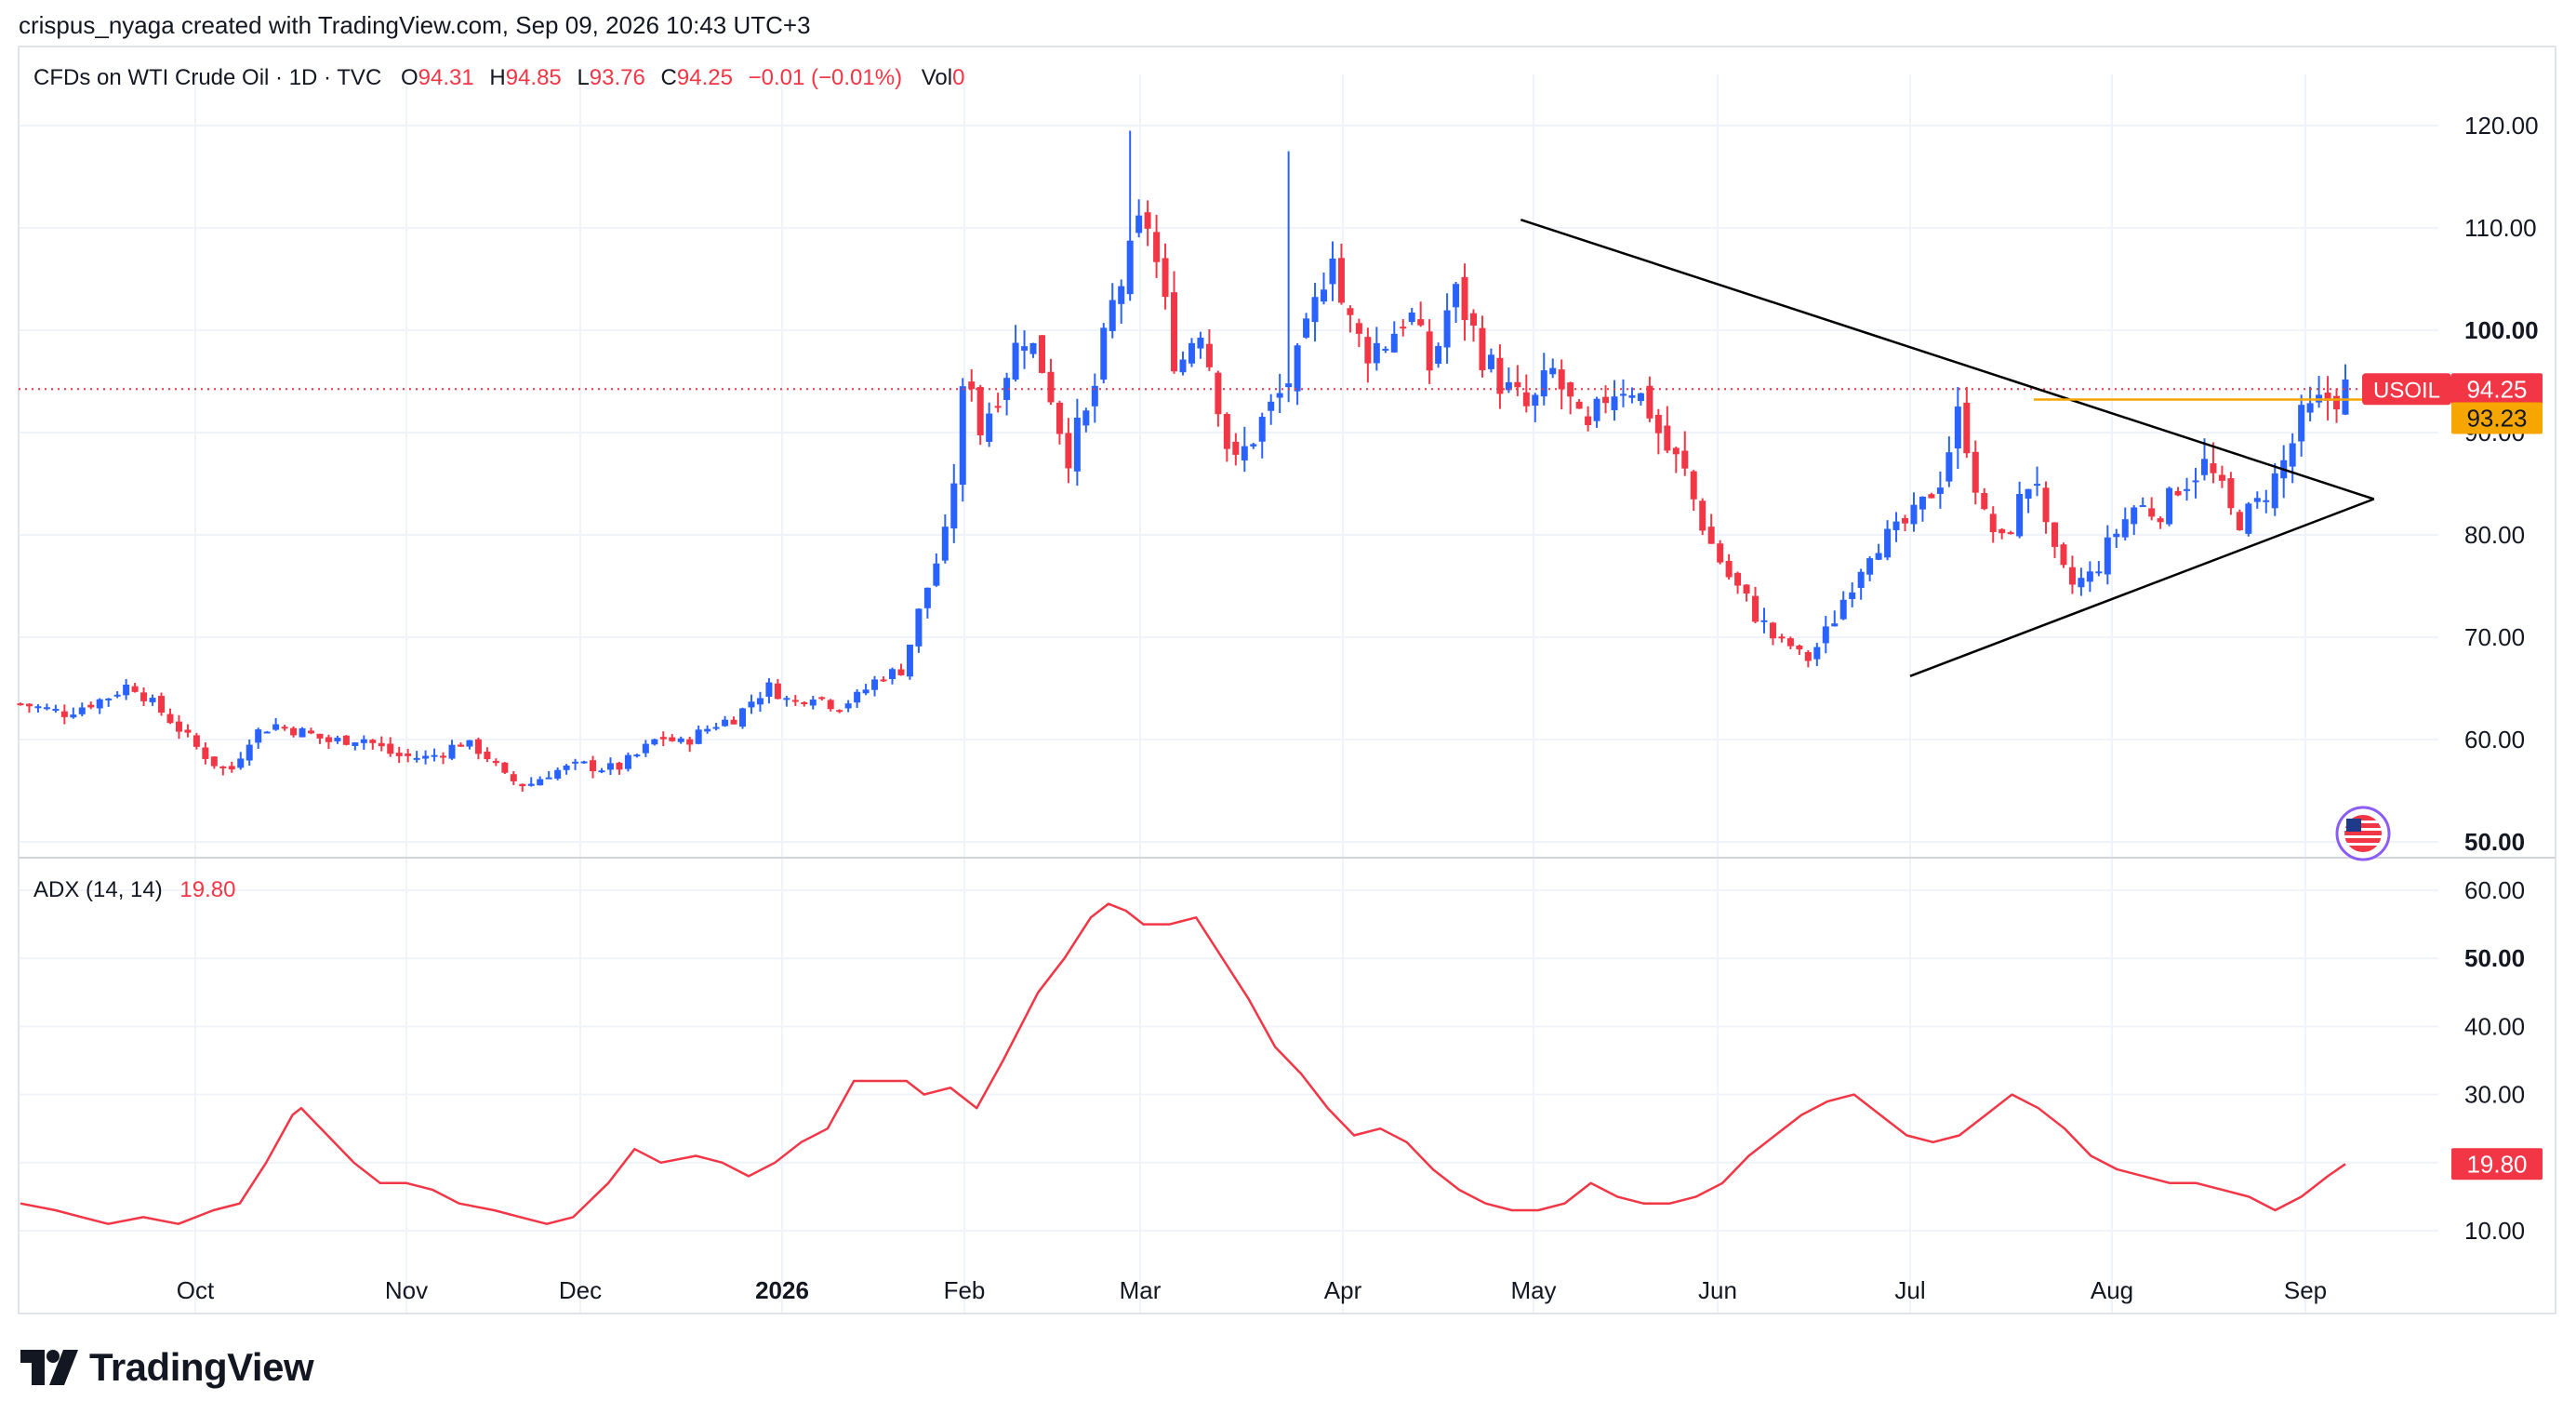 The image size is (2576, 1427). I want to click on last-price-tag-label: 94.25, so click(2496, 389).